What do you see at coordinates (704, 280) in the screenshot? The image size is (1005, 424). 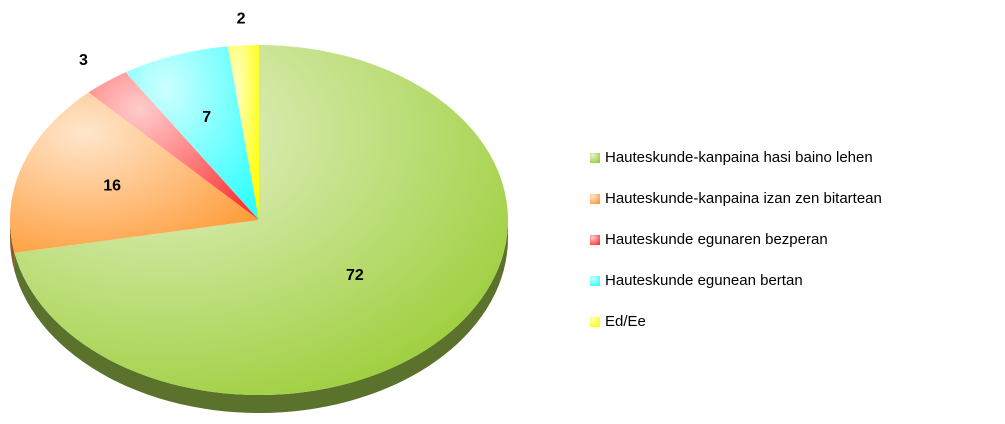 I see `legend-label: Hauteskunde egunean bertan` at bounding box center [704, 280].